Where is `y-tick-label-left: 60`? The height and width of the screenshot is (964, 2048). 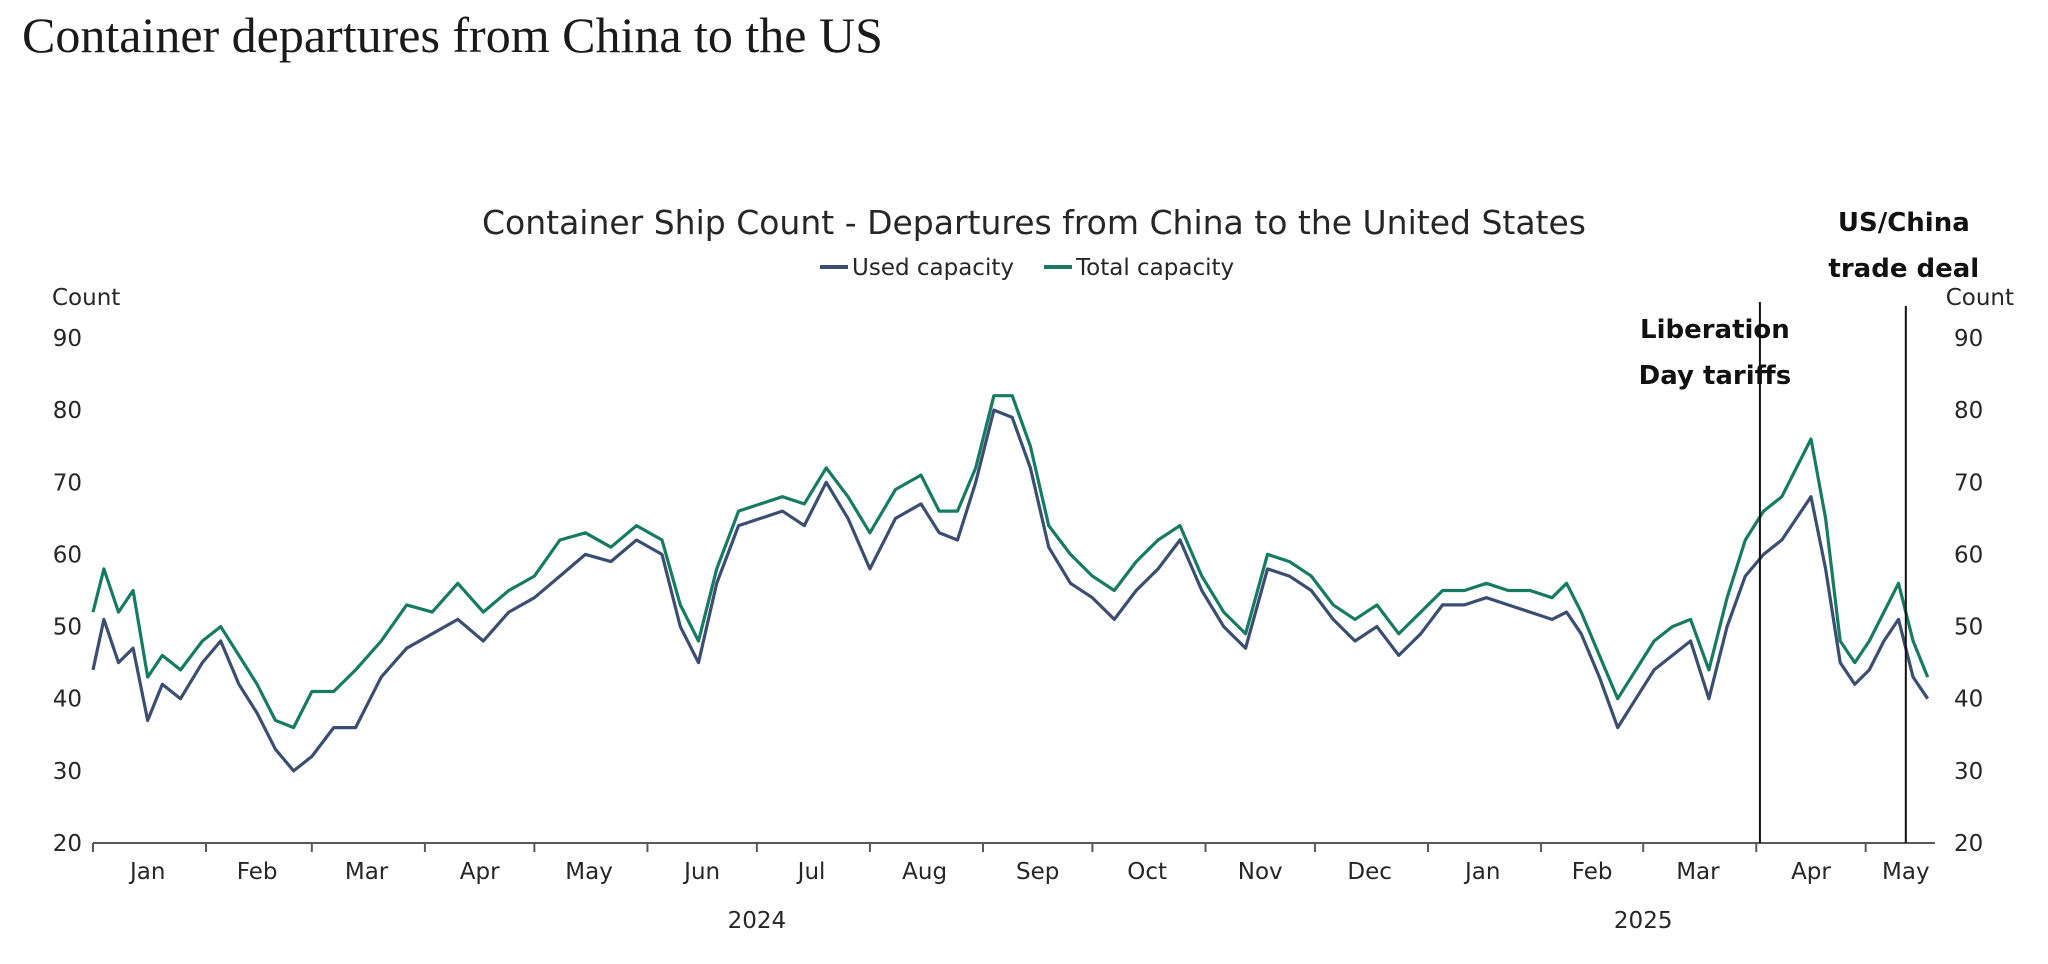 y-tick-label-left: 60 is located at coordinates (67, 555).